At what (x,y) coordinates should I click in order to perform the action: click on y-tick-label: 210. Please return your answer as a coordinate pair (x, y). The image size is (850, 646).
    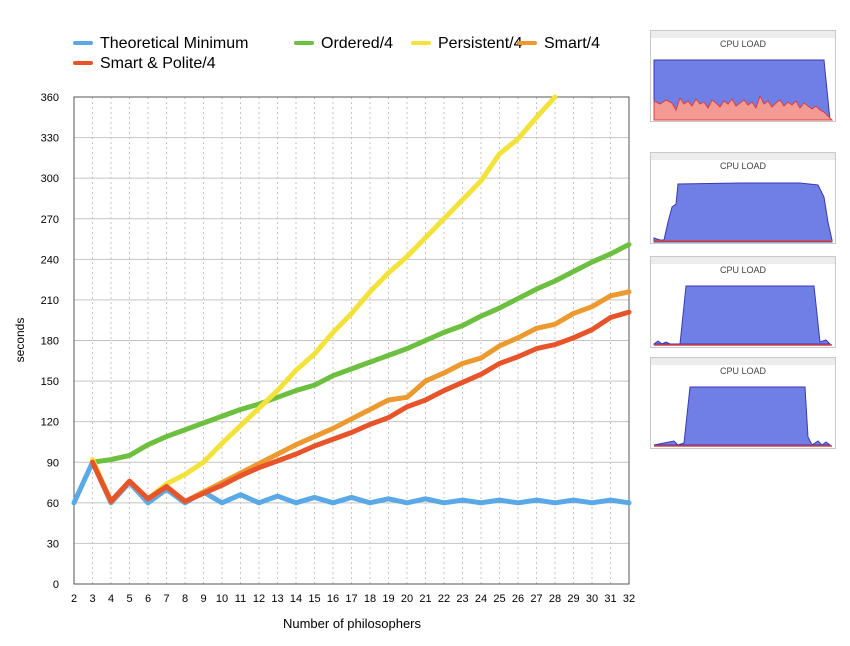
    Looking at the image, I should click on (50, 301).